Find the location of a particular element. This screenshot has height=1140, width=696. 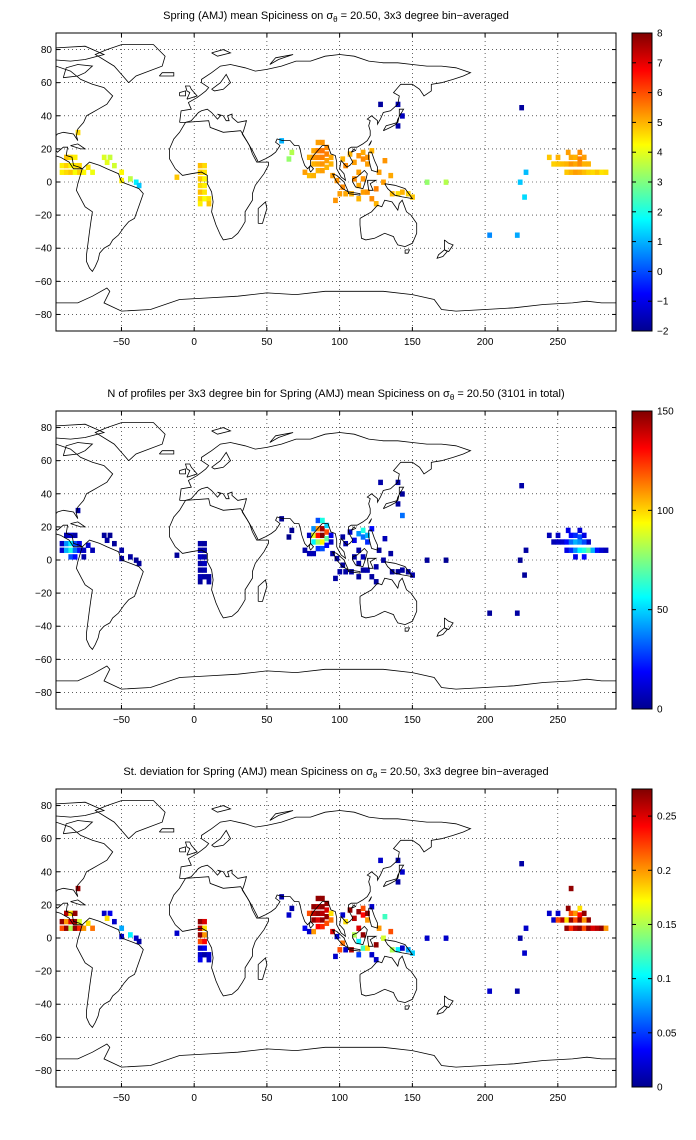

colorbar-ticks: 0 50 100 150 is located at coordinates (653, 561).